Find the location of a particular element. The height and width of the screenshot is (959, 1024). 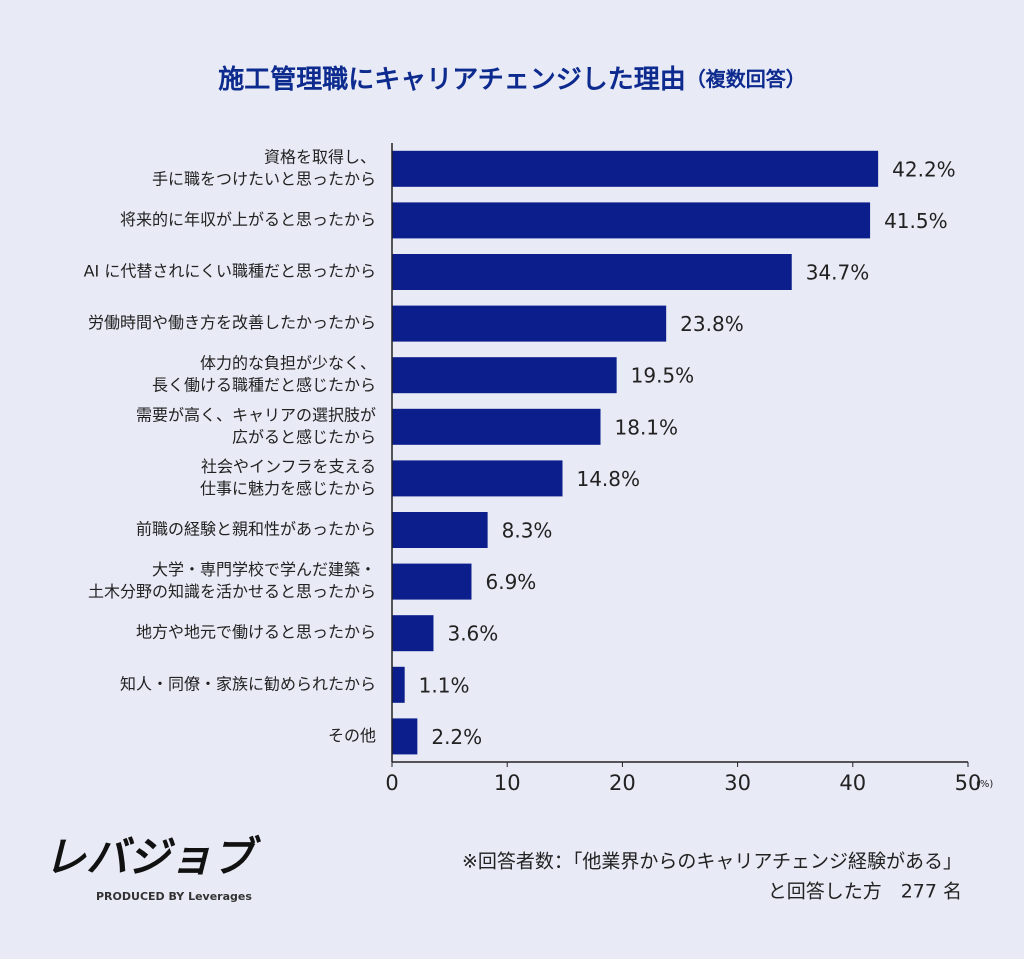

y-tick-label: 知人・同僚・家族に勧められたから is located at coordinates (248, 683).